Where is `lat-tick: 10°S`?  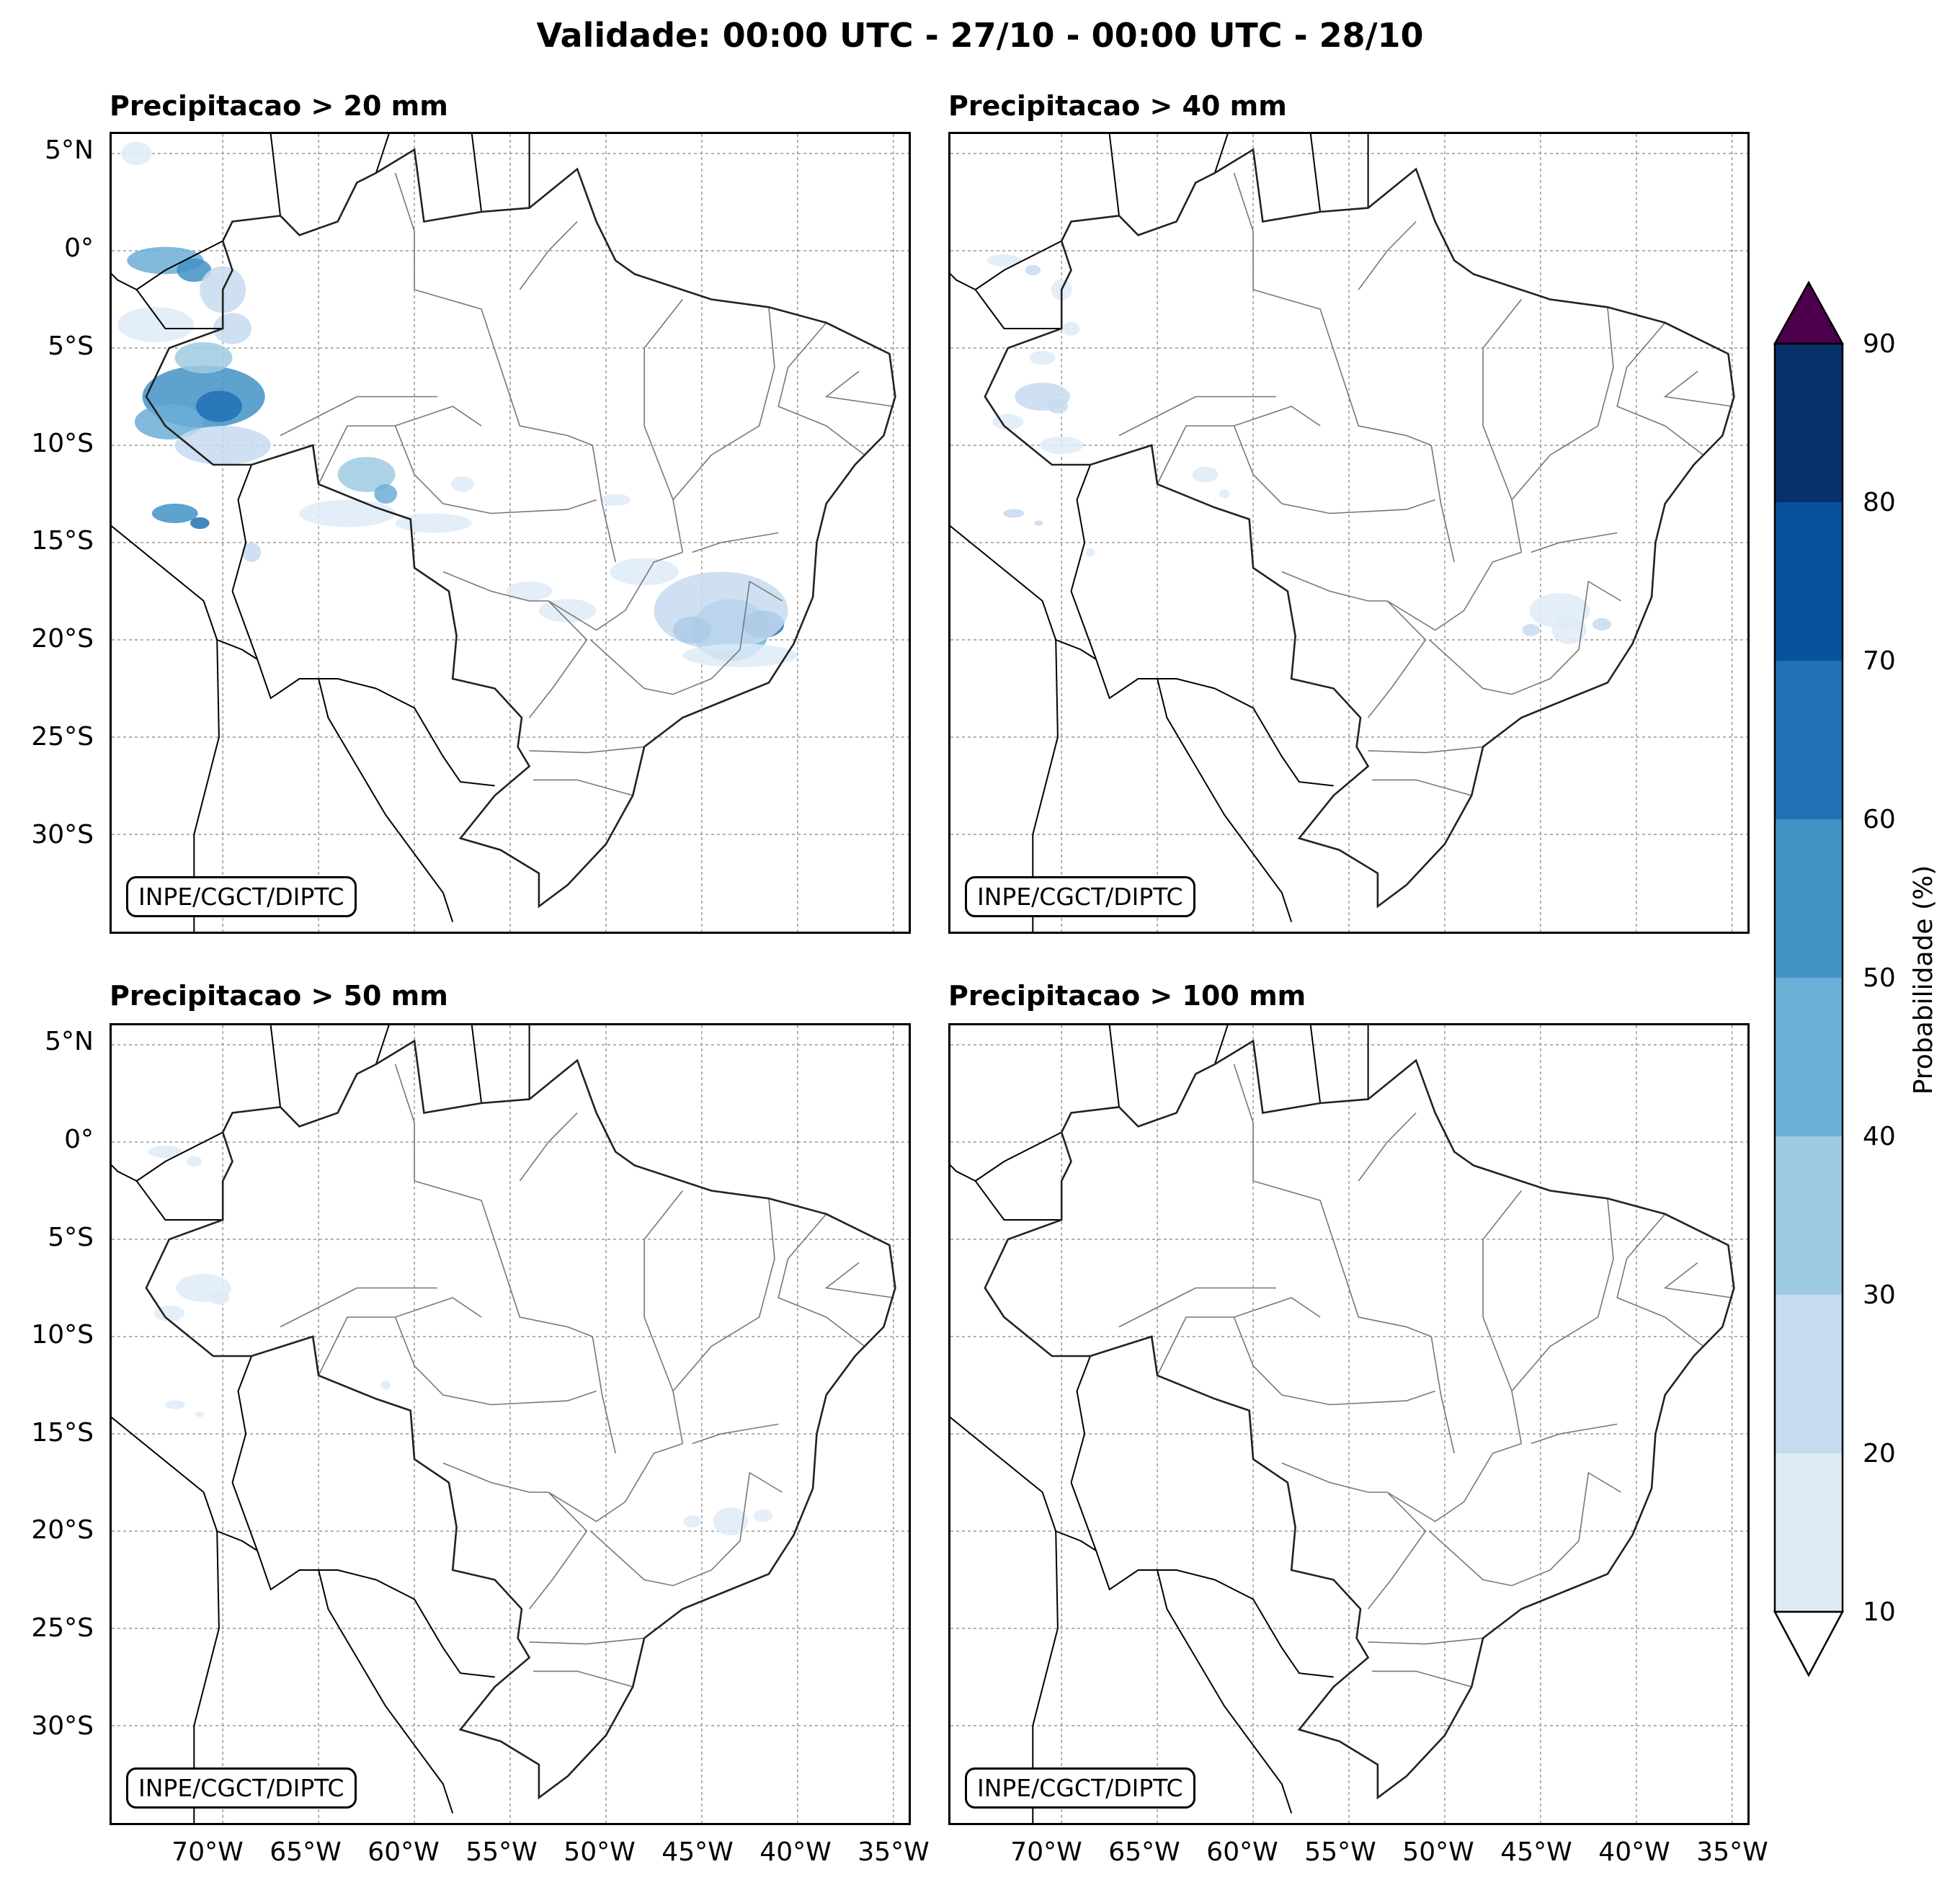 lat-tick: 10°S is located at coordinates (62, 443).